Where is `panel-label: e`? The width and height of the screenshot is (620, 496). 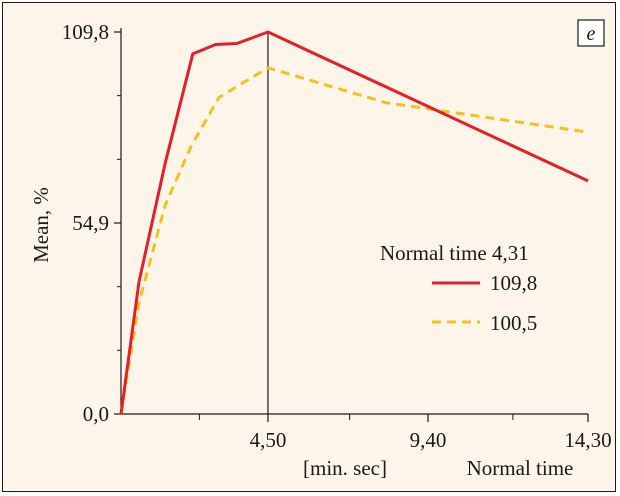
panel-label: e is located at coordinates (591, 34).